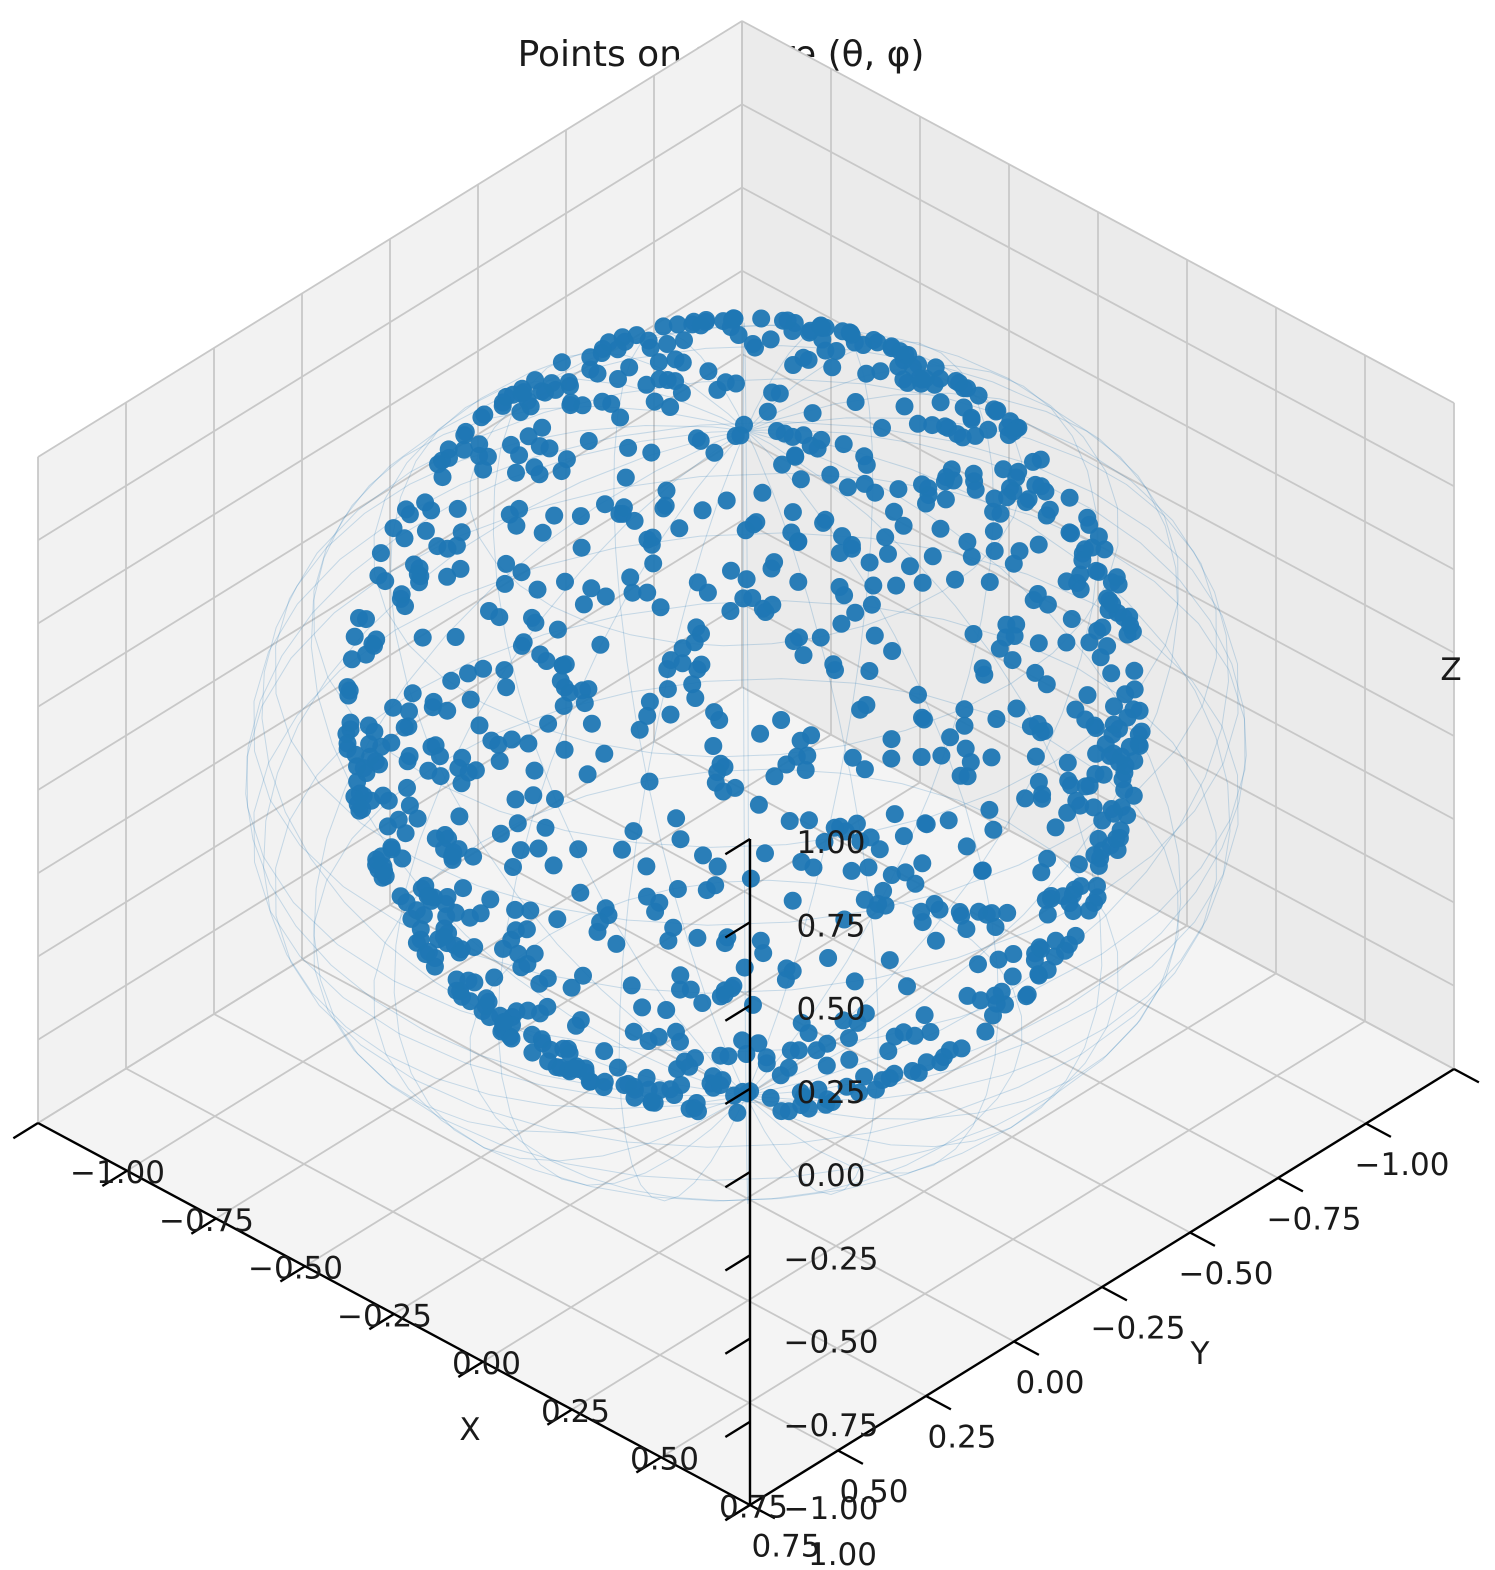 The width and height of the screenshot is (1495, 1570). What do you see at coordinates (831, 1426) in the screenshot?
I see `z-tick-label: −0.75` at bounding box center [831, 1426].